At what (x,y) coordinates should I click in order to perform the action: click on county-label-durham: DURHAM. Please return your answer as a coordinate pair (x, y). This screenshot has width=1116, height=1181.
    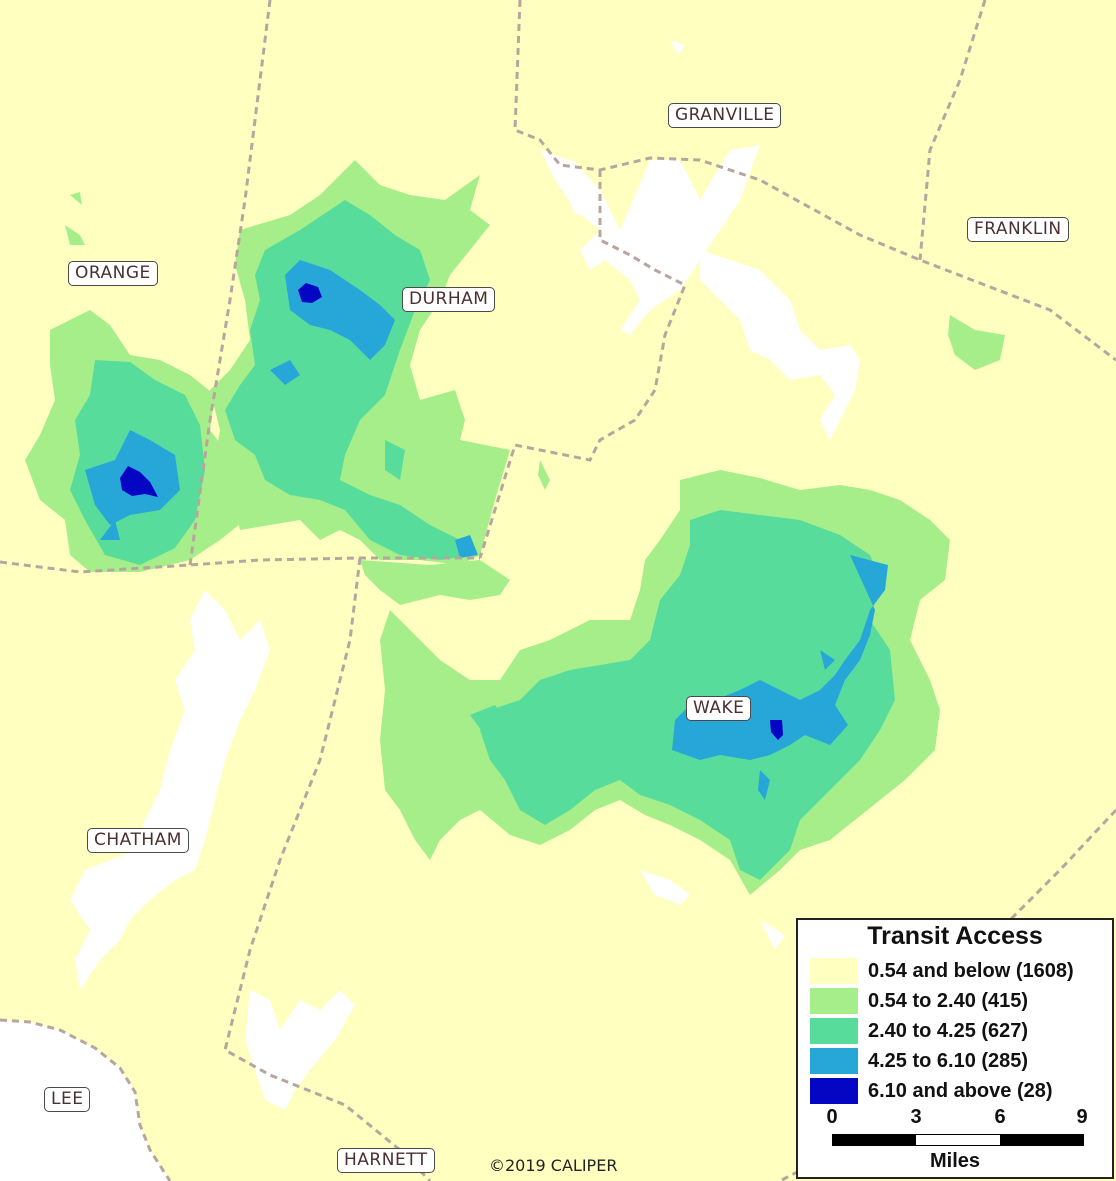
    Looking at the image, I should click on (449, 299).